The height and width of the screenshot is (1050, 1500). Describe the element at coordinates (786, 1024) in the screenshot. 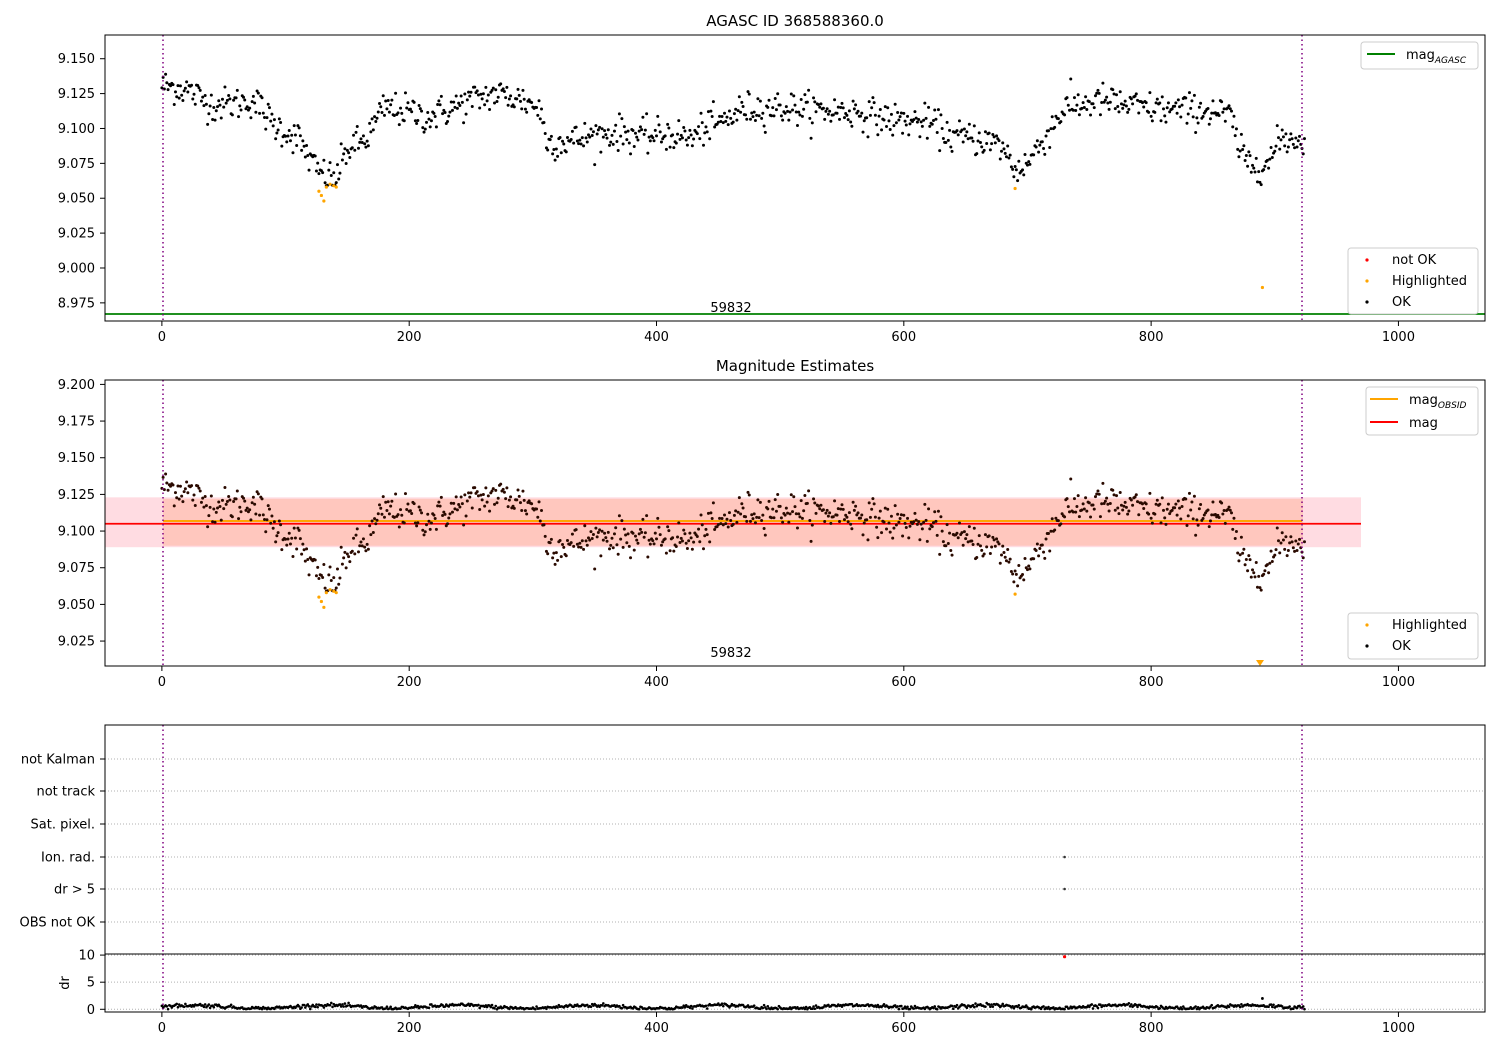

I see `dr-x-axis: 0 200 400 600 800 1000` at that location.